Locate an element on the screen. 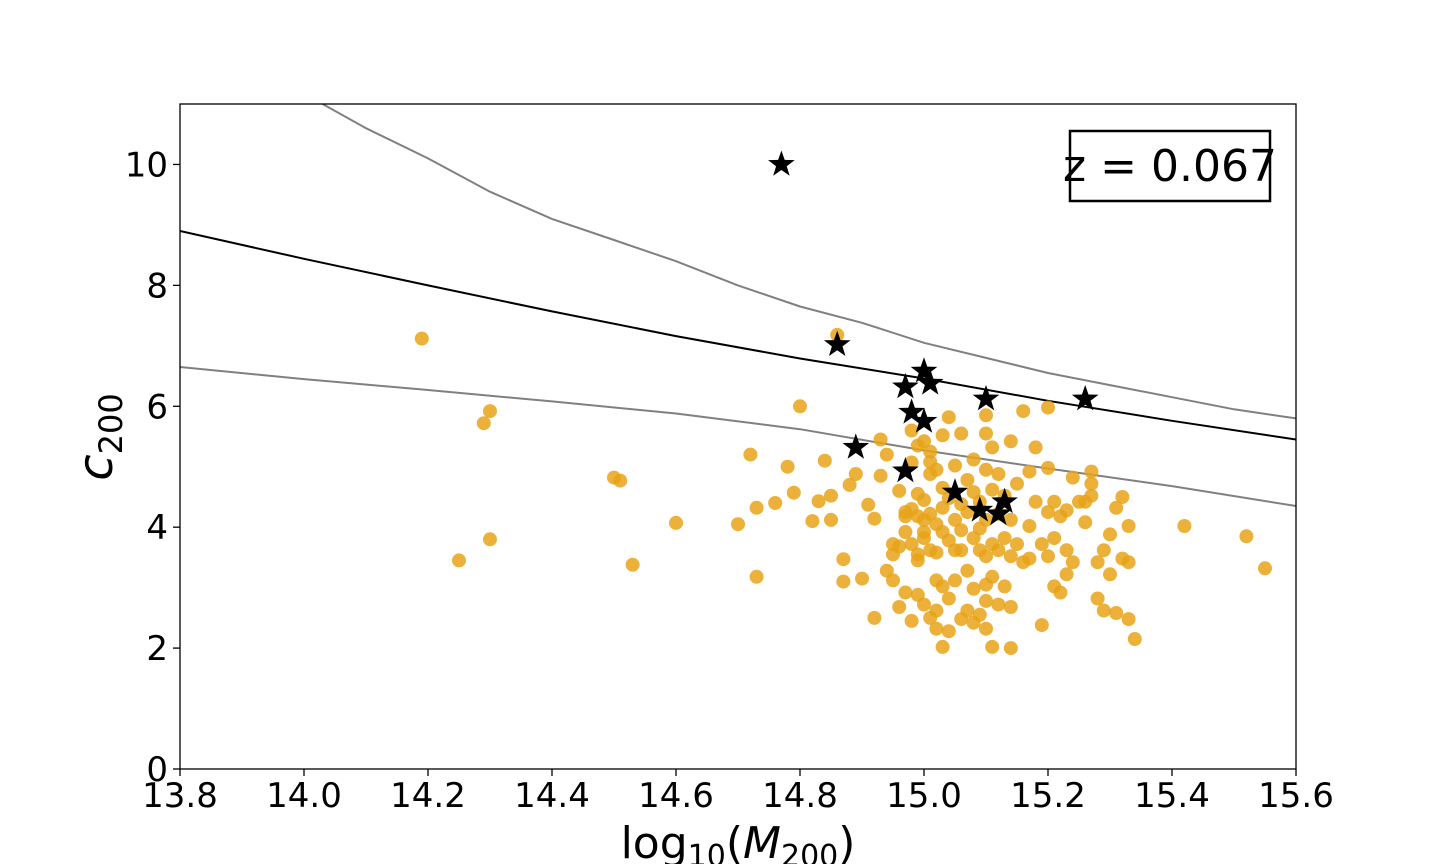  x-tick-label: 13.8 is located at coordinates (180, 796).